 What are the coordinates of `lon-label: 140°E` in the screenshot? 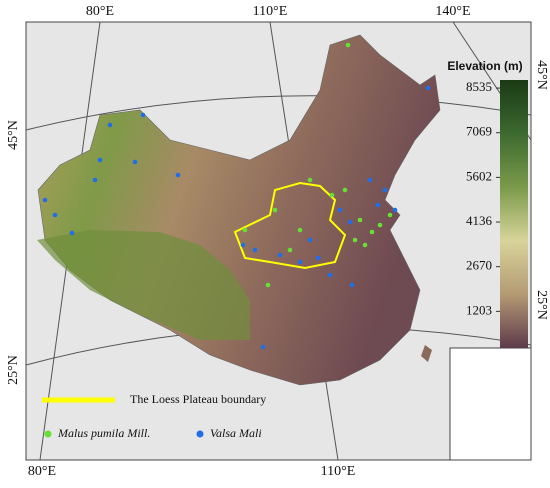 It's located at (452, 11).